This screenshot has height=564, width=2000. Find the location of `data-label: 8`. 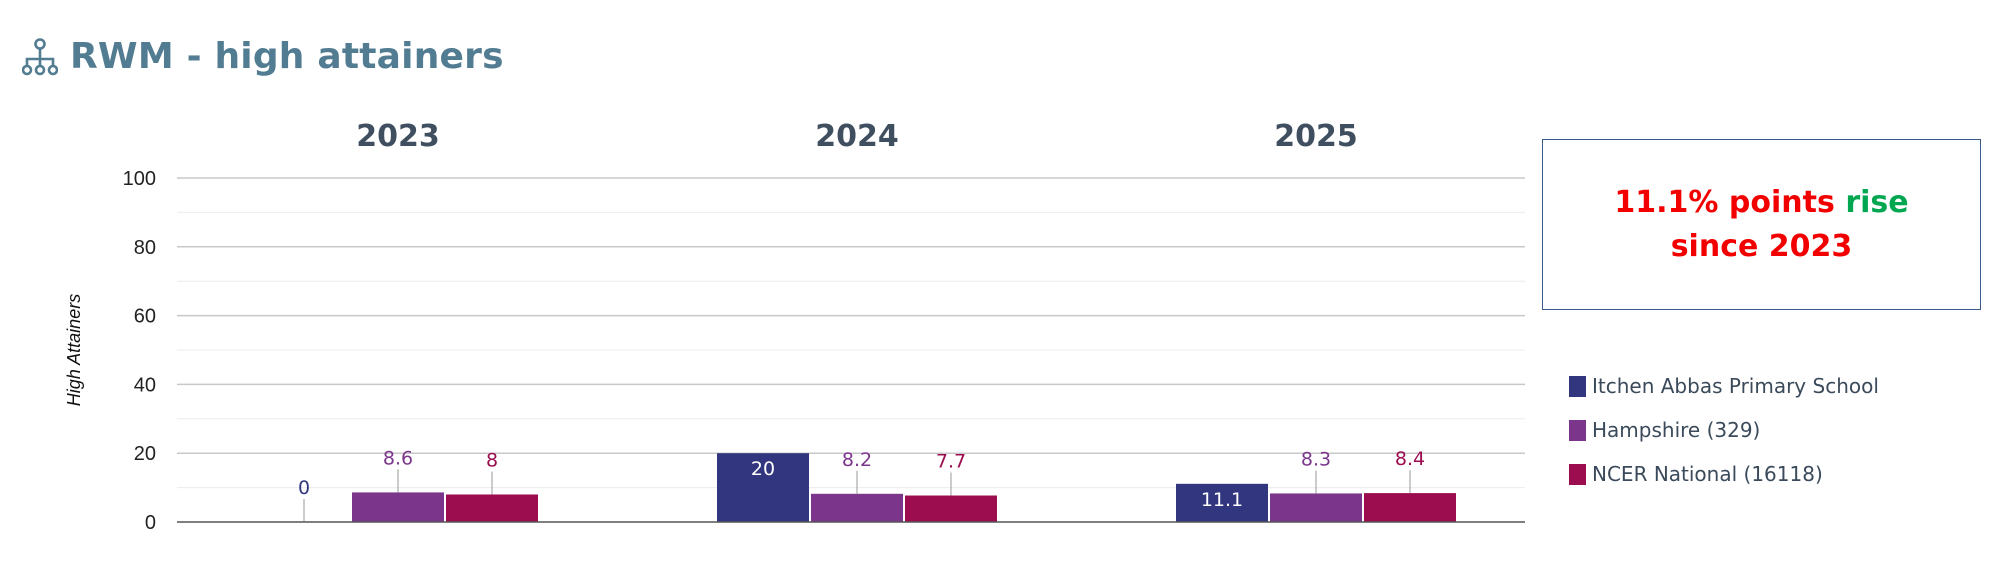

data-label: 8 is located at coordinates (492, 460).